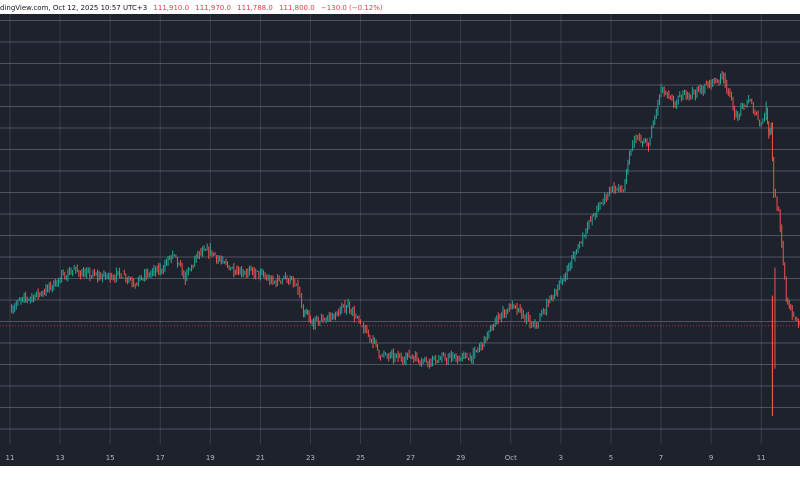 Image resolution: width=800 pixels, height=500 pixels. I want to click on x-tick-label: Oct, so click(511, 458).